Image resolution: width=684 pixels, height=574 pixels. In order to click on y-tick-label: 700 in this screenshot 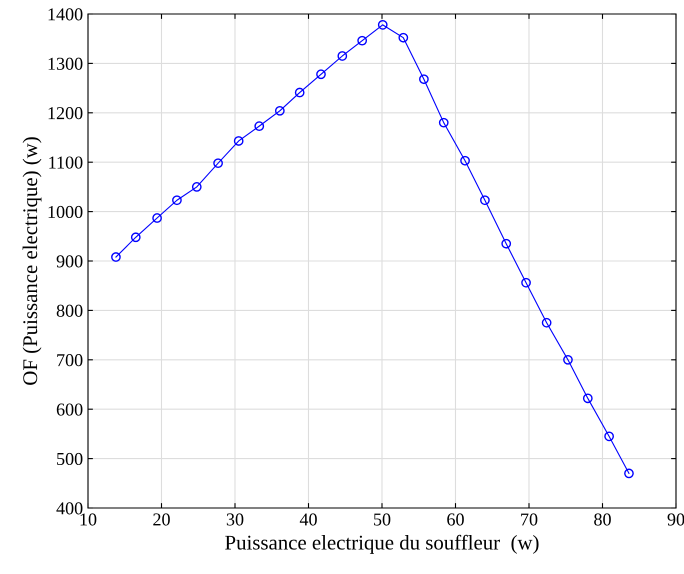, I will do `click(69, 360)`.